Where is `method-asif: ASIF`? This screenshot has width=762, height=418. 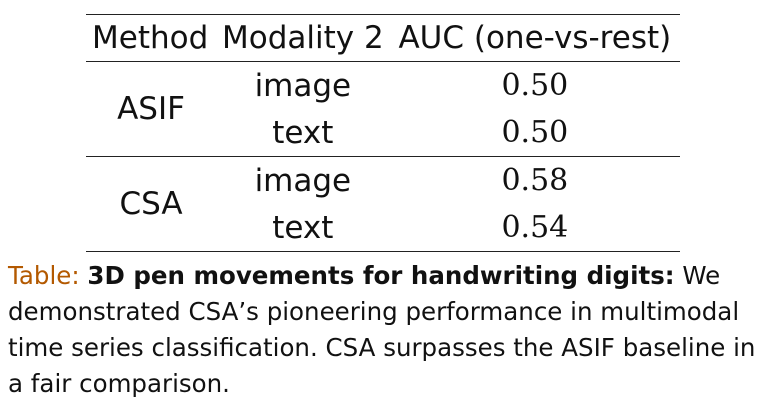
method-asif: ASIF is located at coordinates (151, 109).